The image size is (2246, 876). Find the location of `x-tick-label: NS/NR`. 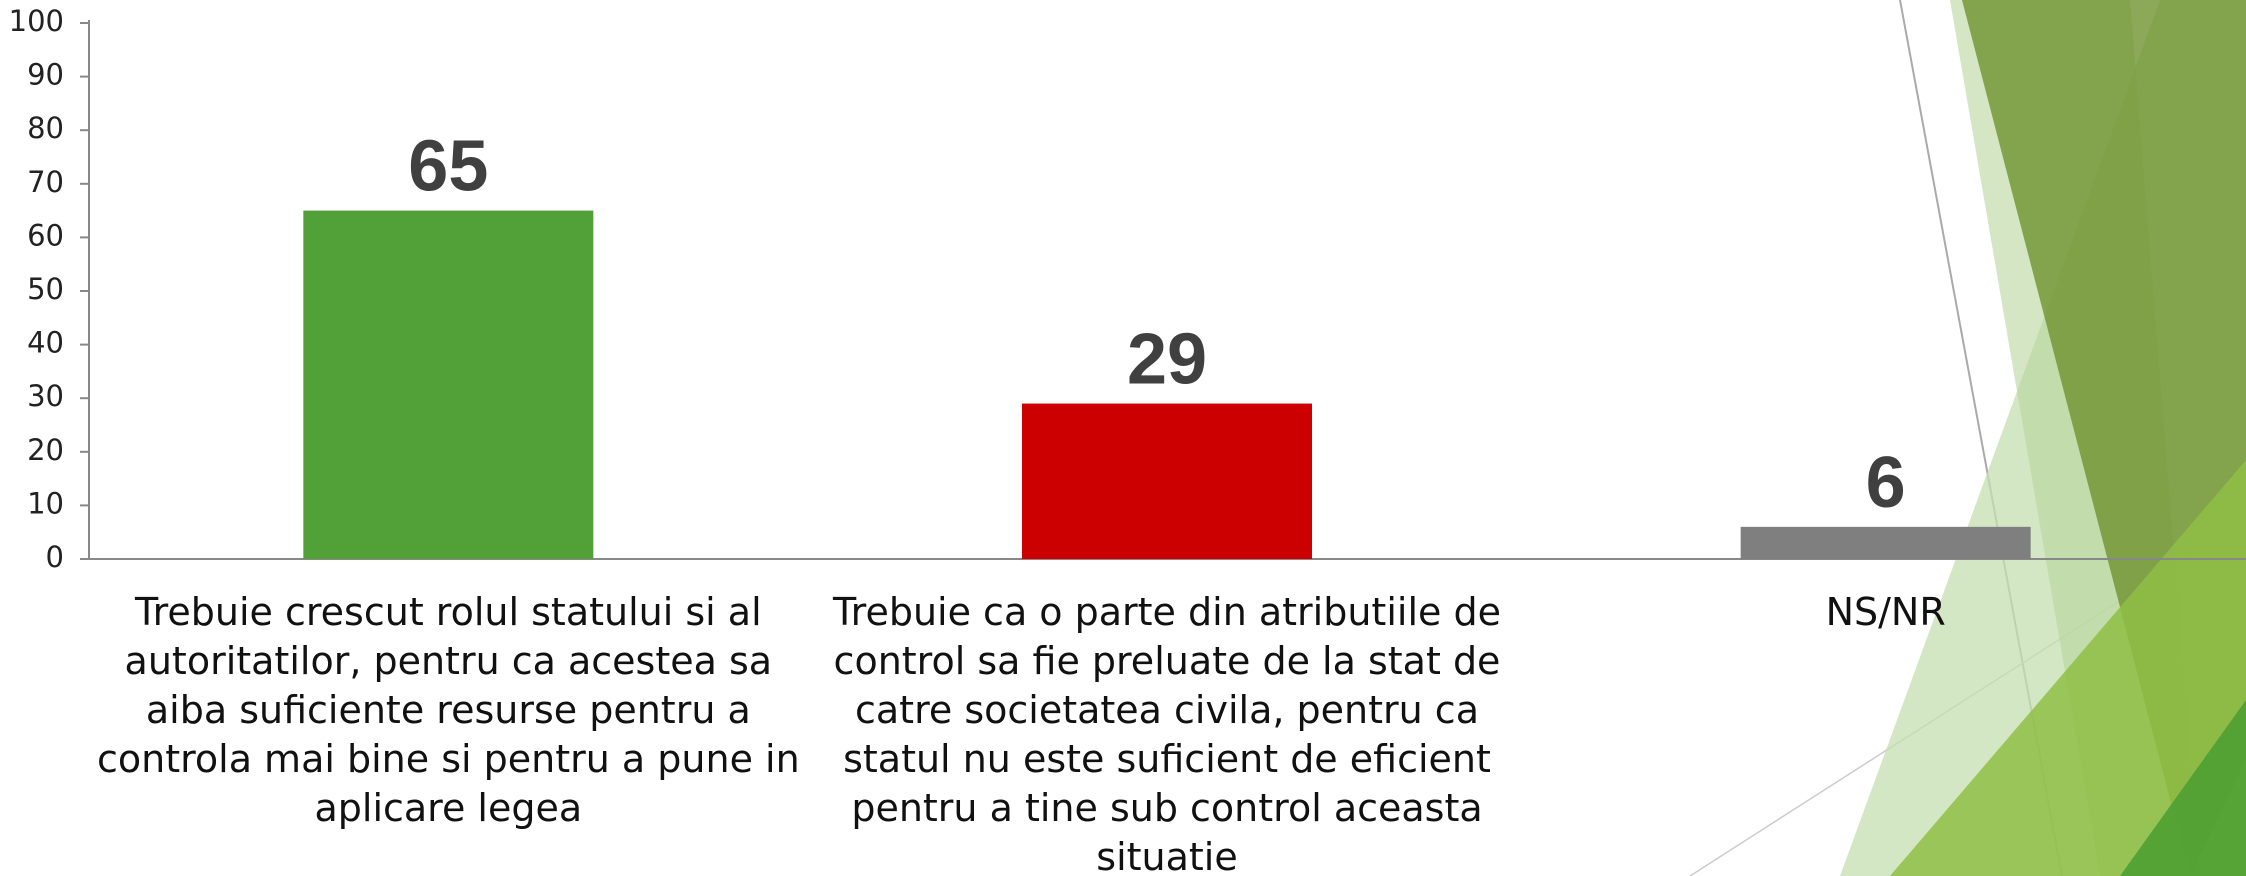

x-tick-label: NS/NR is located at coordinates (1885, 612).